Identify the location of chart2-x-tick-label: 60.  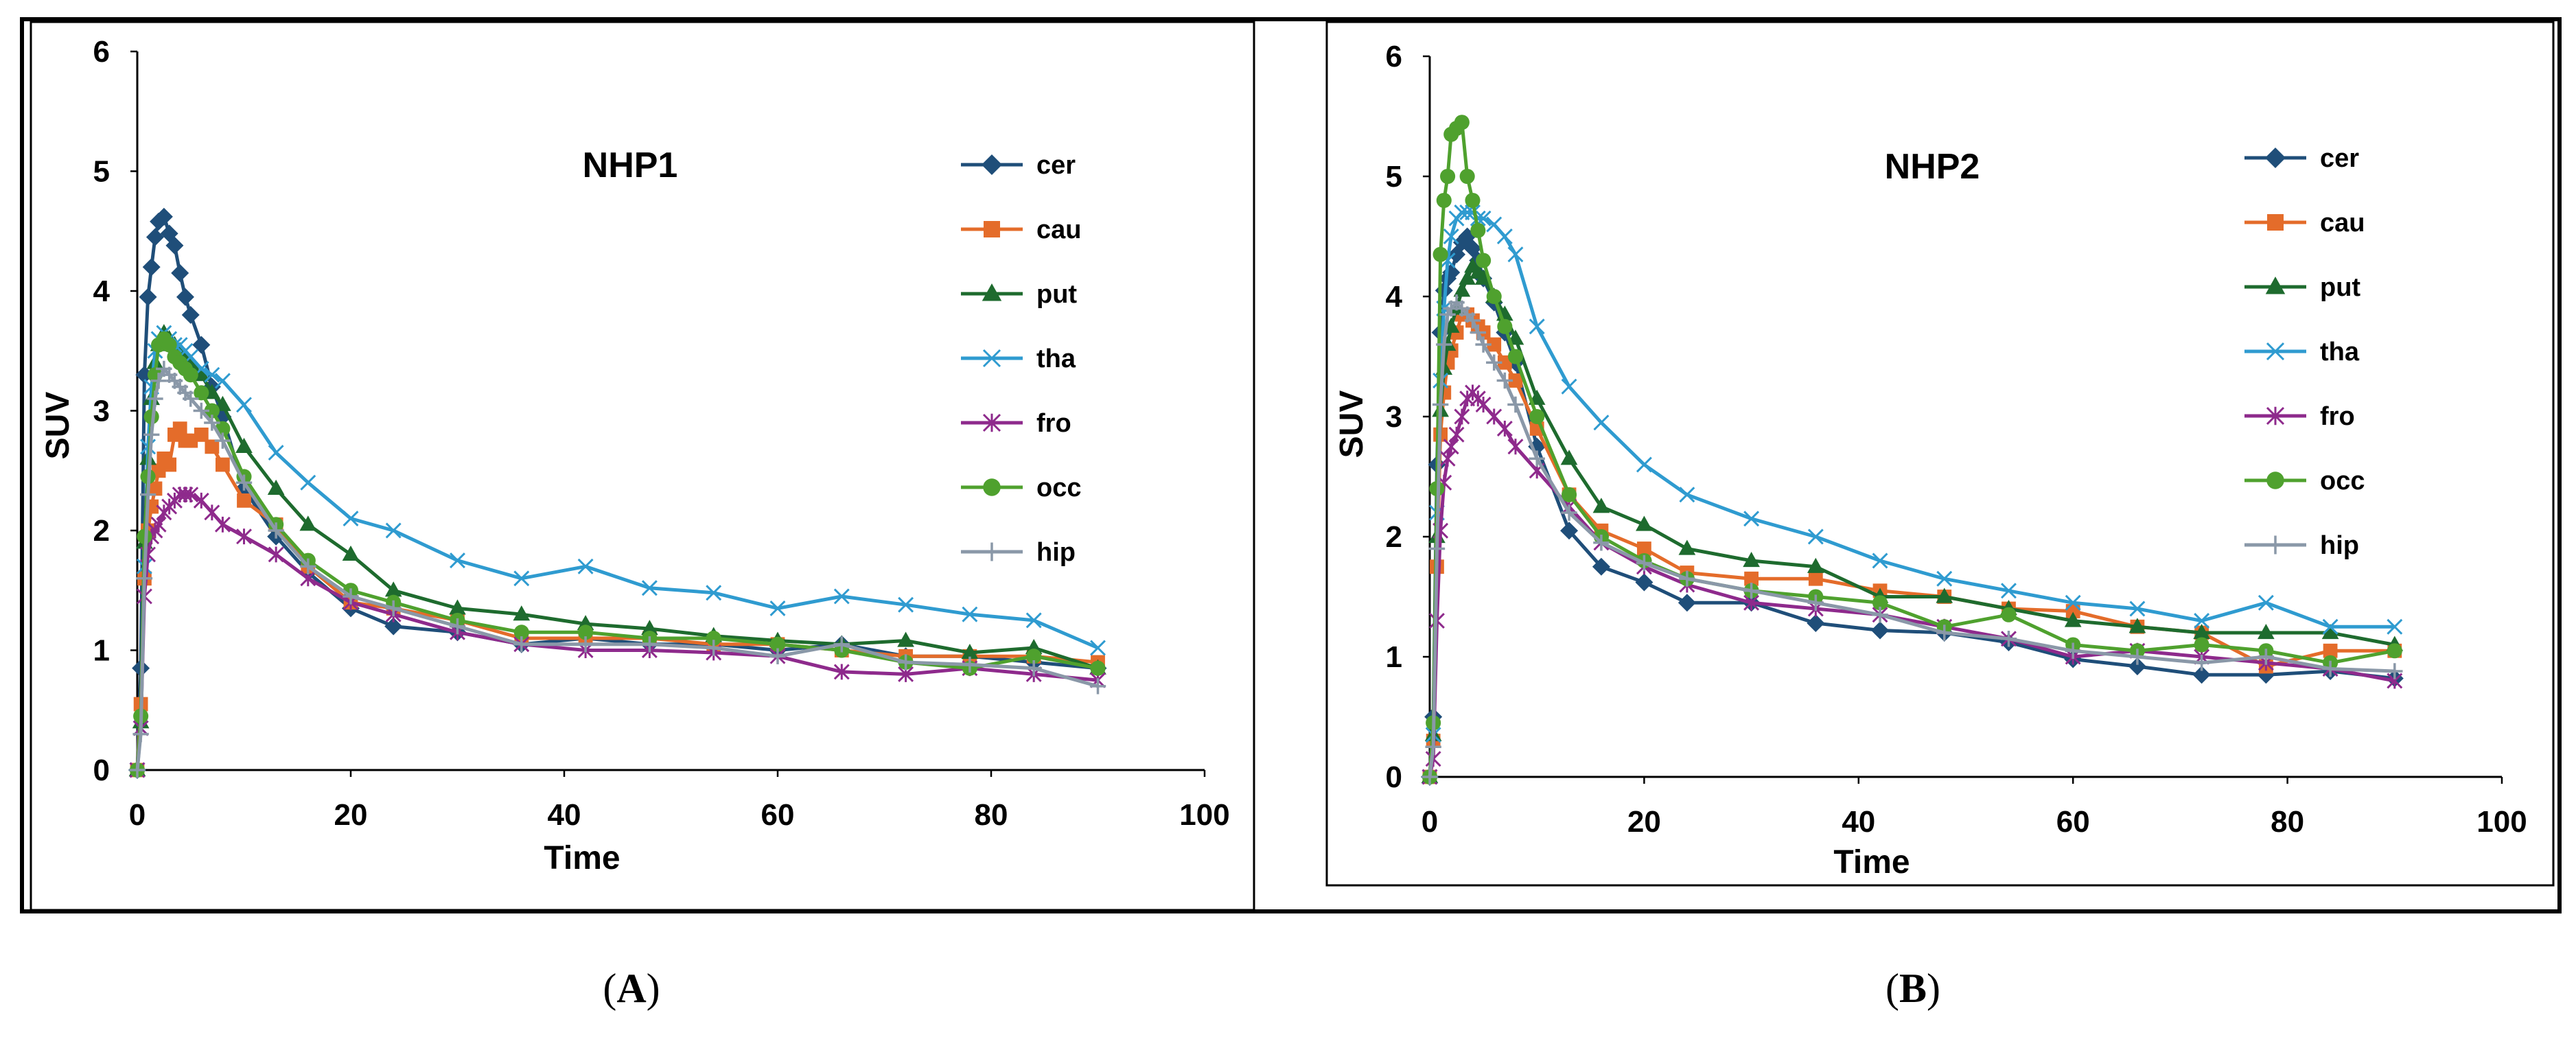
(2073, 822).